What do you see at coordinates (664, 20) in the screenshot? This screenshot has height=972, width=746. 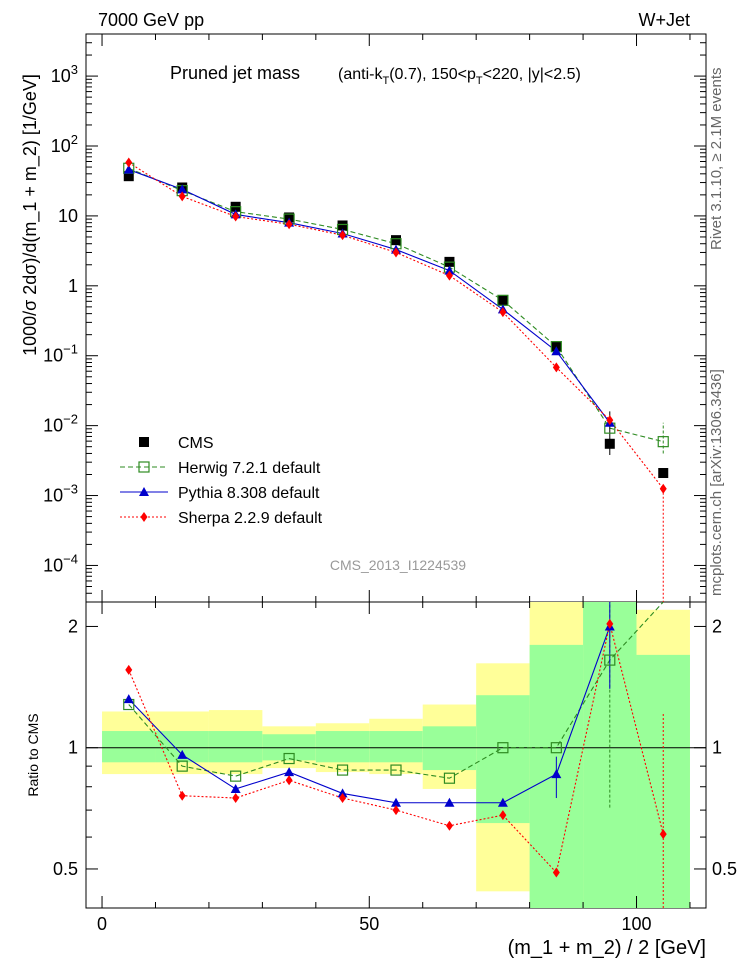 I see `process-label: W+Jet` at bounding box center [664, 20].